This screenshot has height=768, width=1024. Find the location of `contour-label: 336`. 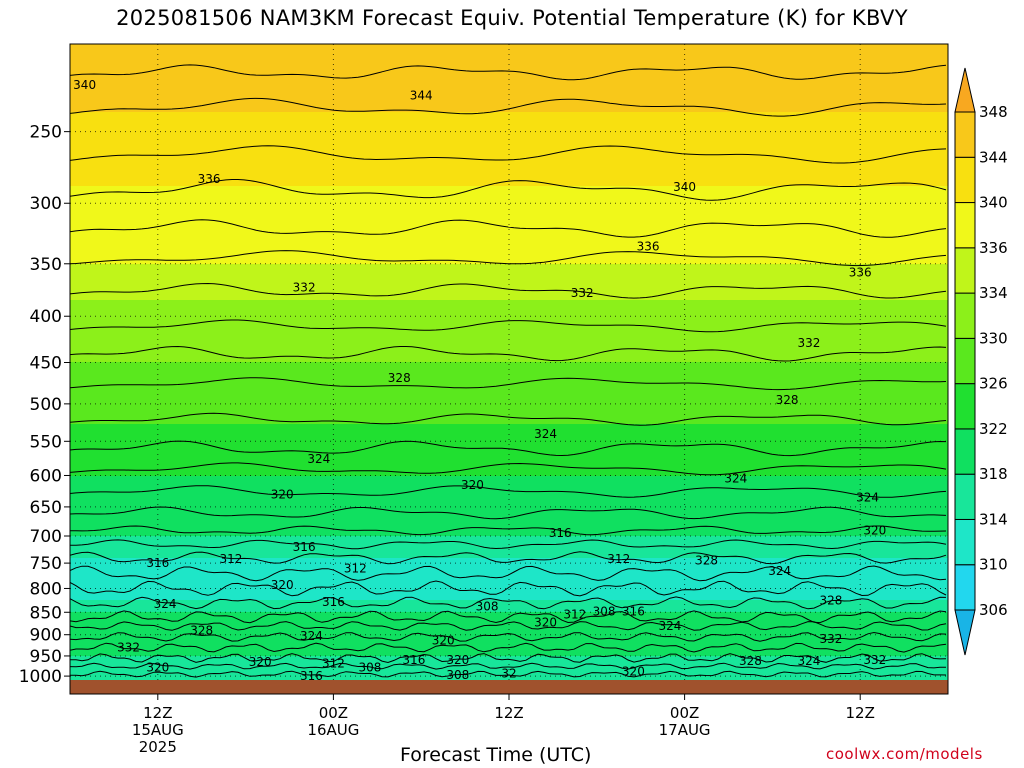

contour-label: 336 is located at coordinates (209, 179).